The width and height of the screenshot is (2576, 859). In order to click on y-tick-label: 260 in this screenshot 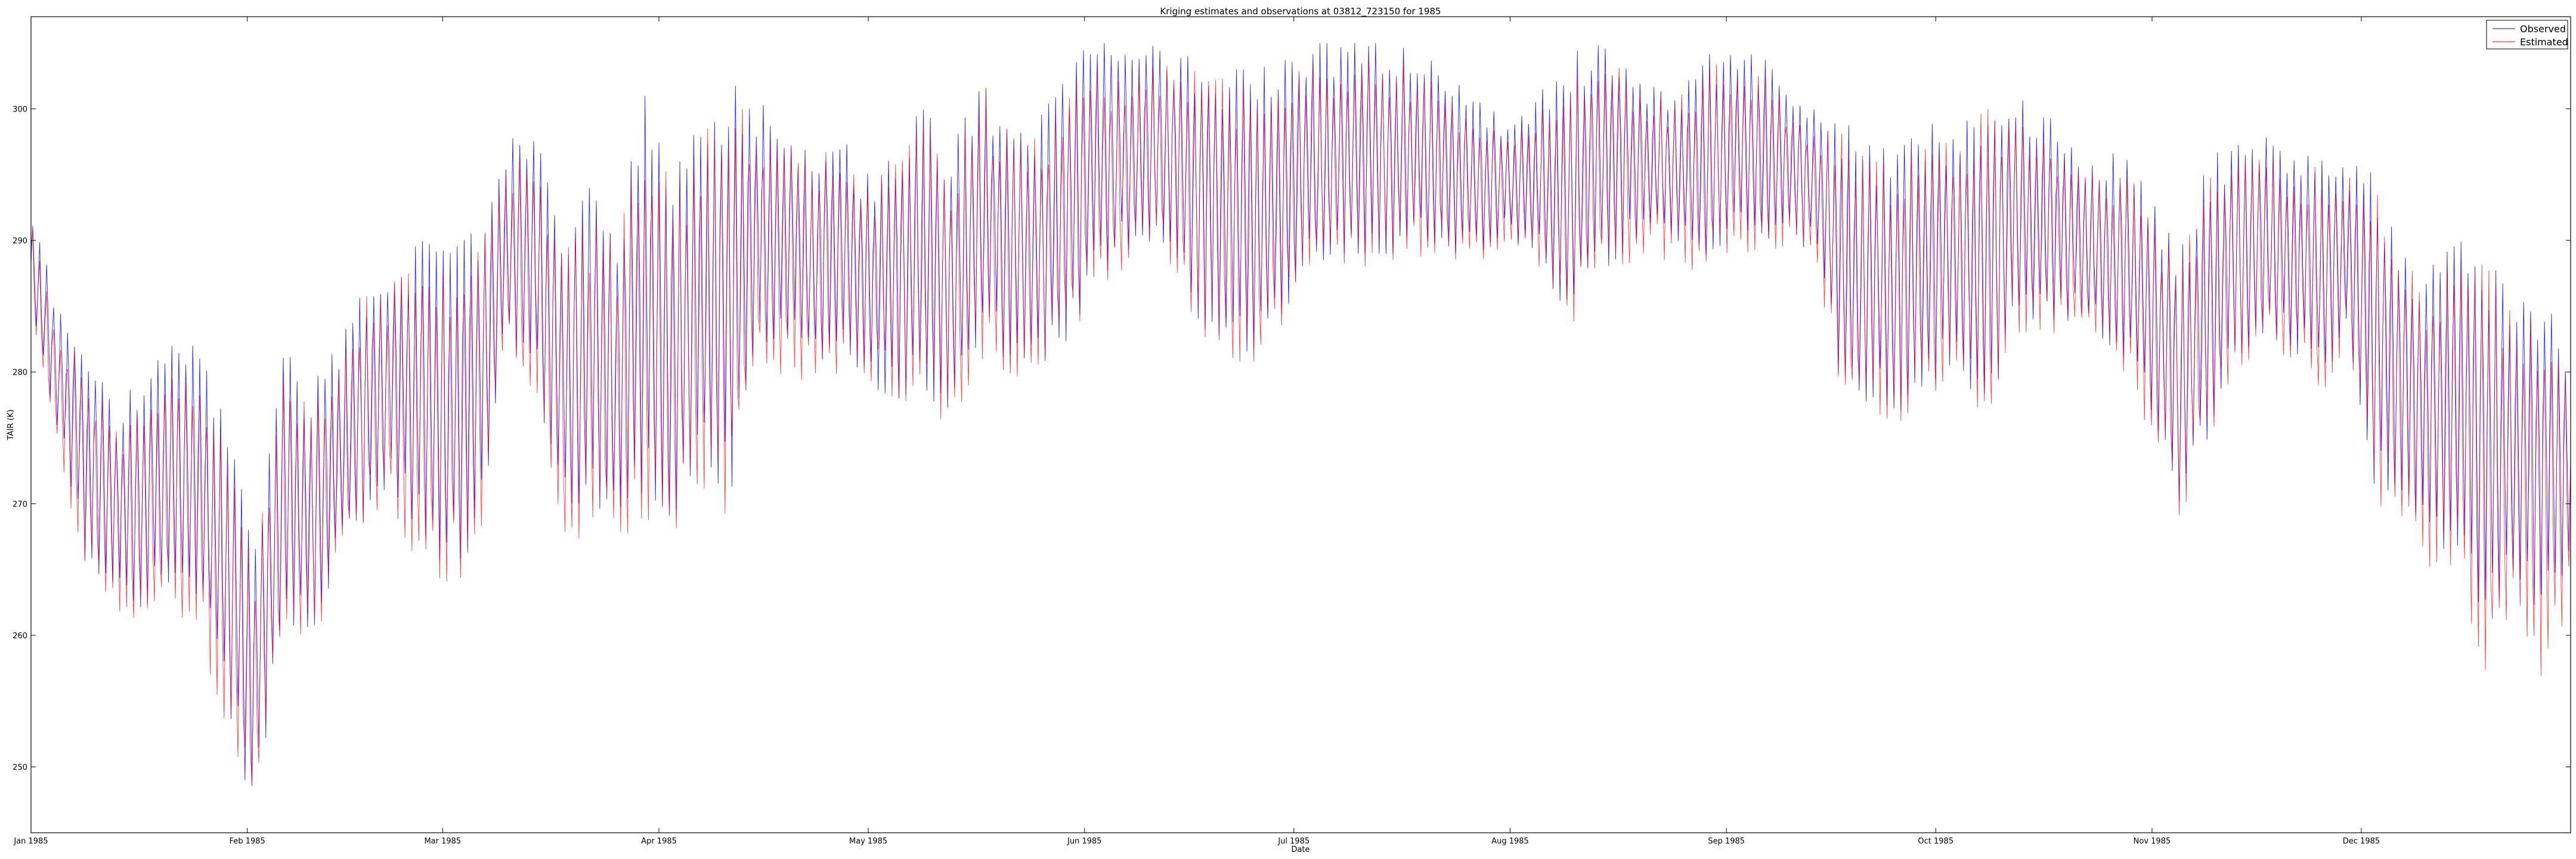, I will do `click(20, 636)`.